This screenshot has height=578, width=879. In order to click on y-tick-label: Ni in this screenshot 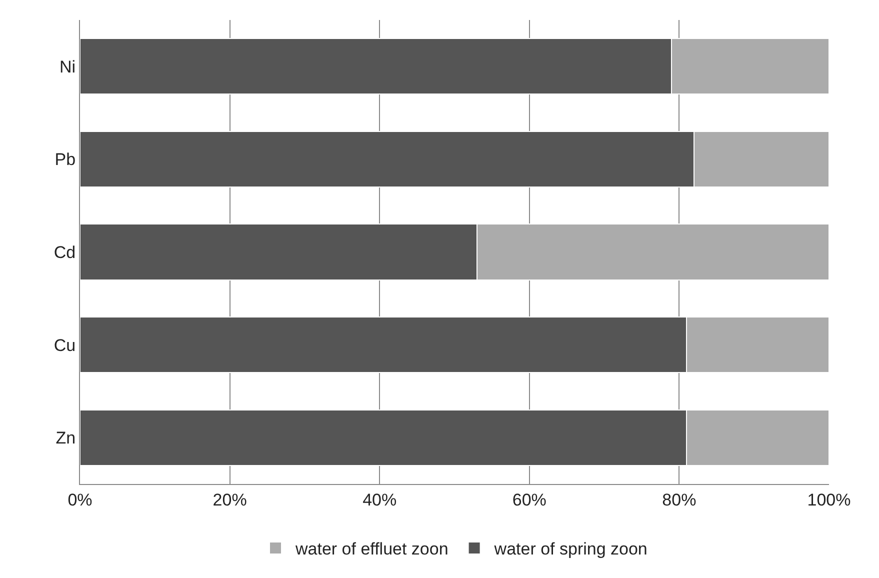, I will do `click(68, 66)`.